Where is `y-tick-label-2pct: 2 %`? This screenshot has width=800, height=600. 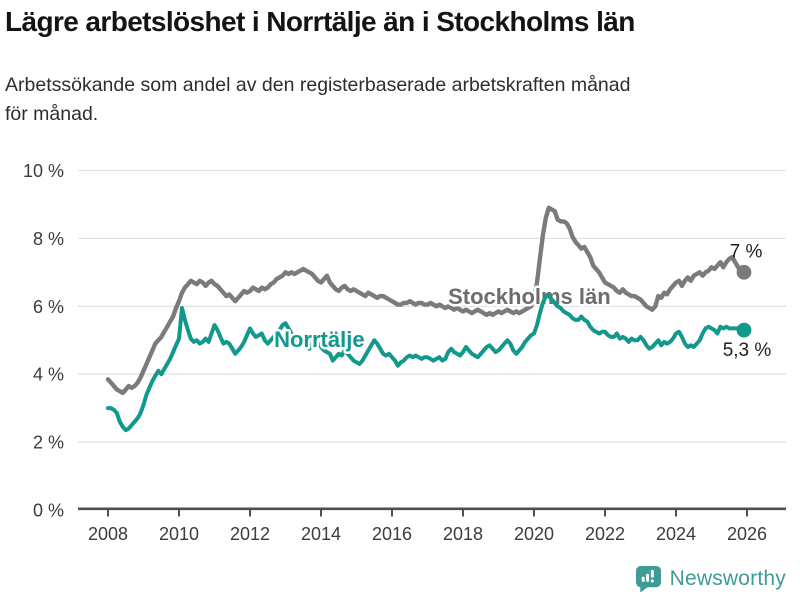 y-tick-label-2pct: 2 % is located at coordinates (48, 443).